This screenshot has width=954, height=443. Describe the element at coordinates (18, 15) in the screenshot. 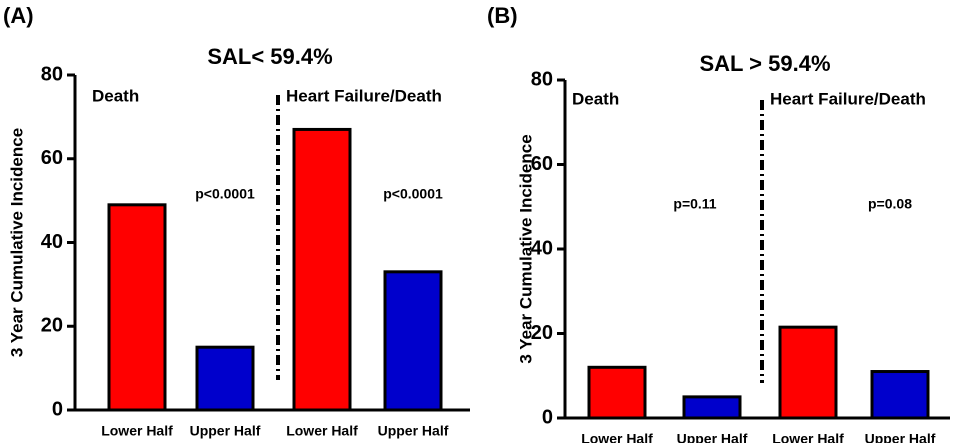

I see `panel-label: (A)` at that location.